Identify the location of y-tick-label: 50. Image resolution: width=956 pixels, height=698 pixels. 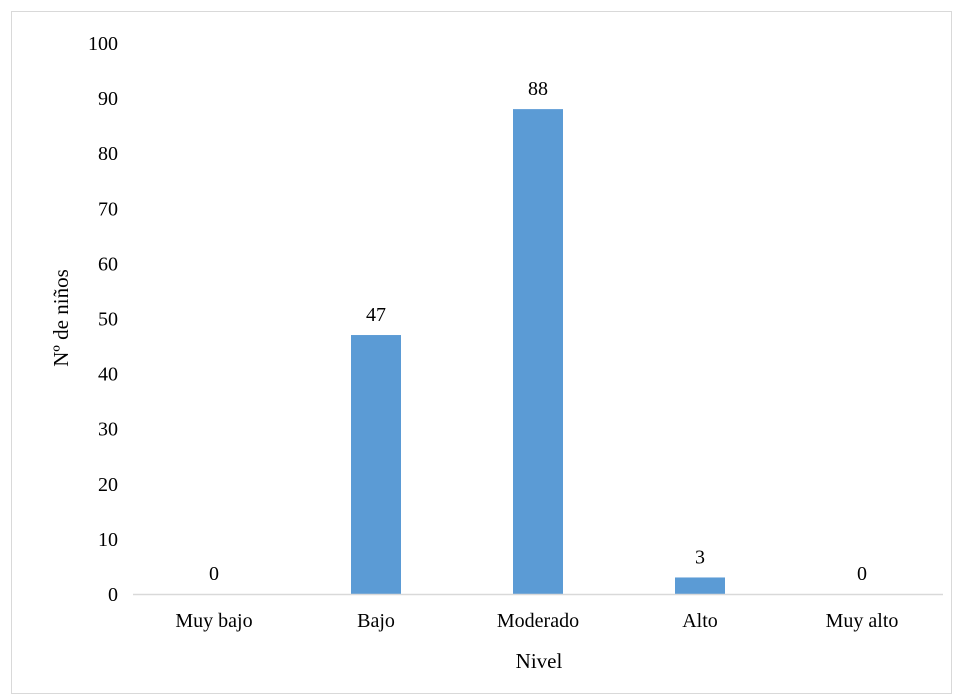
(108, 320).